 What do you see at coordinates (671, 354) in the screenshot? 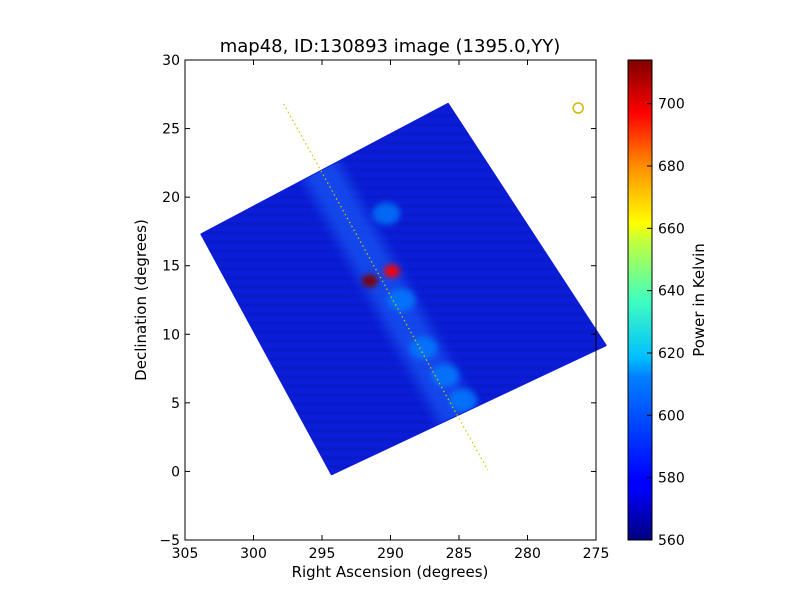
I see `colorbar-tick-label: 620` at bounding box center [671, 354].